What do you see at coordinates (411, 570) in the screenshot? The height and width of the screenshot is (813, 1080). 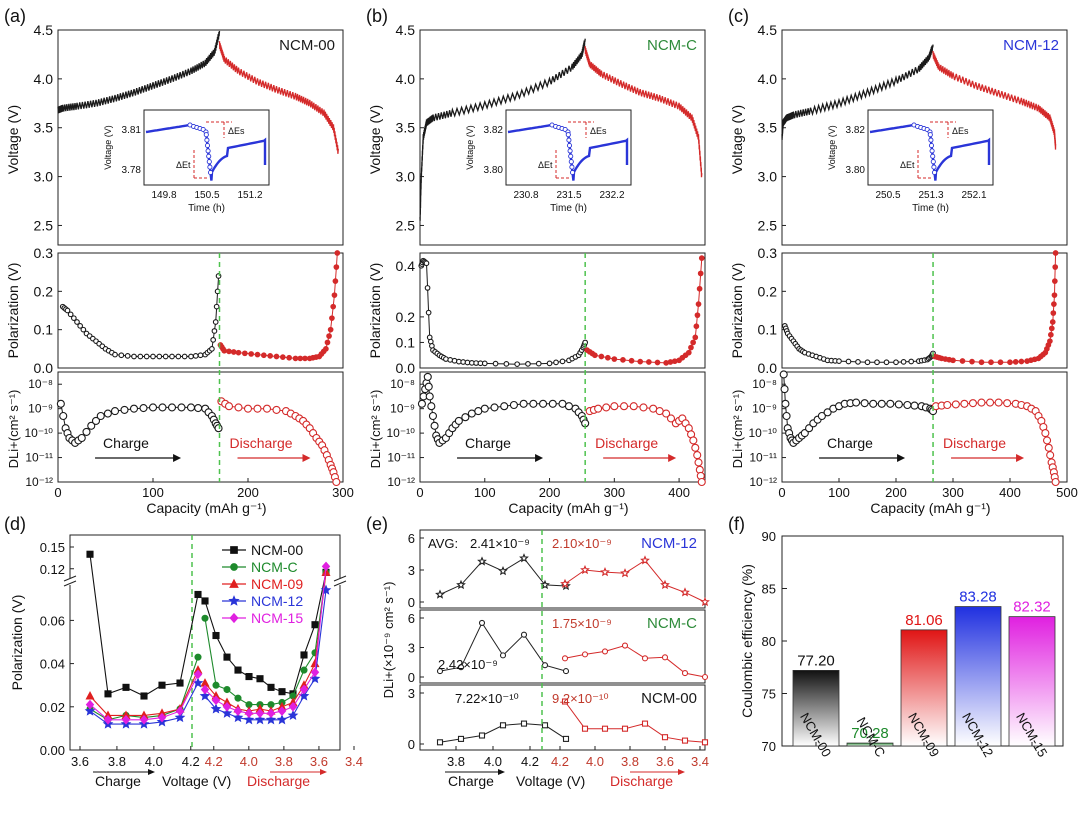 I see `y-tick-label: 3` at bounding box center [411, 570].